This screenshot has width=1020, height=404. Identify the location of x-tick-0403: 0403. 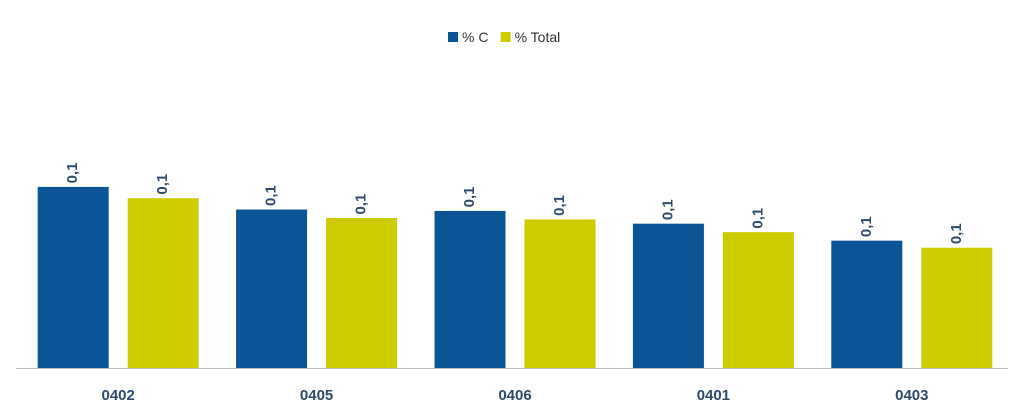
(911, 395).